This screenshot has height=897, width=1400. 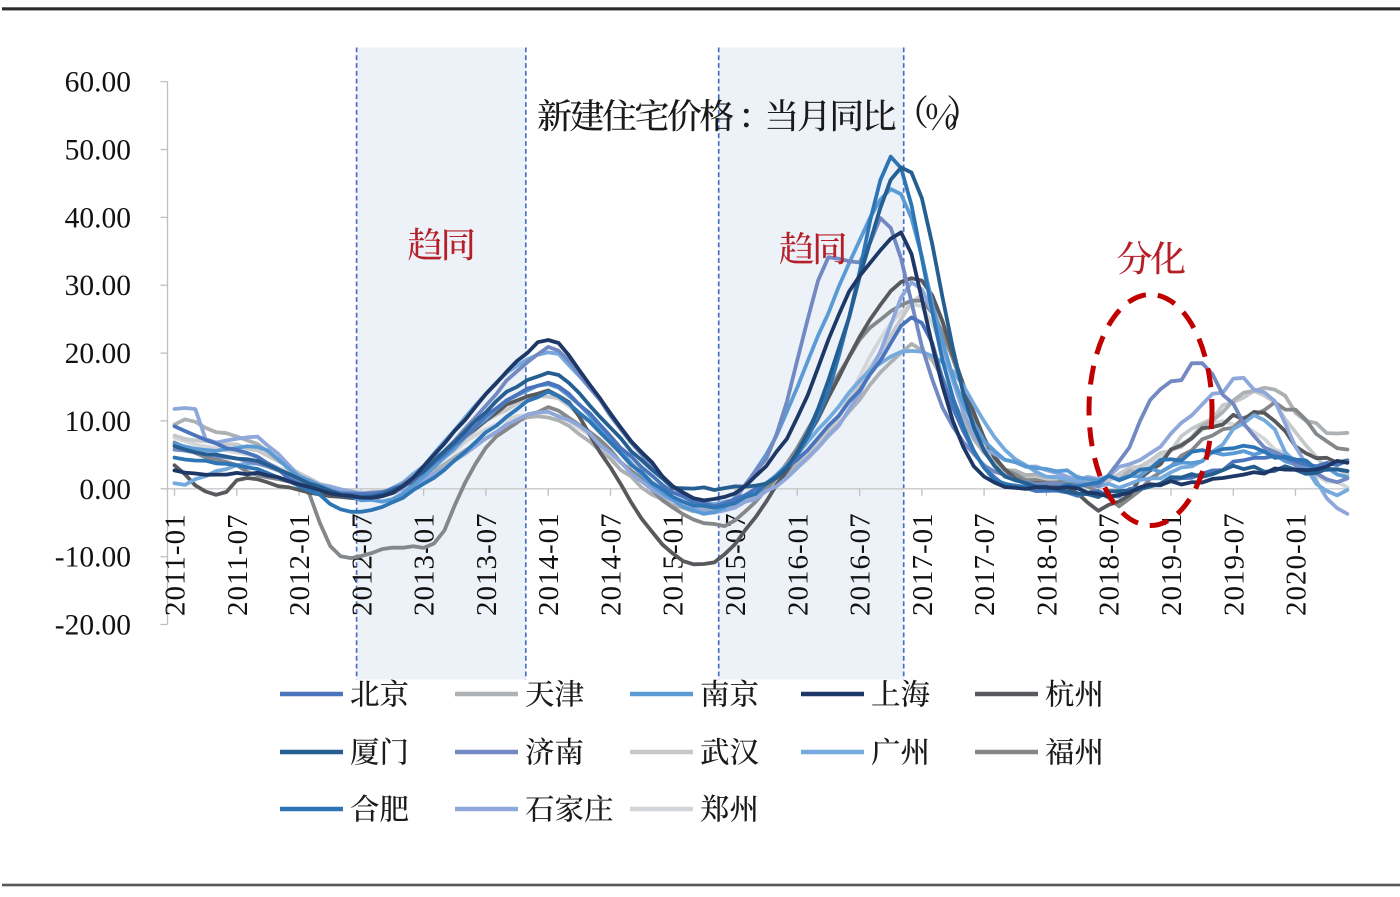 What do you see at coordinates (923, 564) in the screenshot?
I see `svg-text: 2017-01` at bounding box center [923, 564].